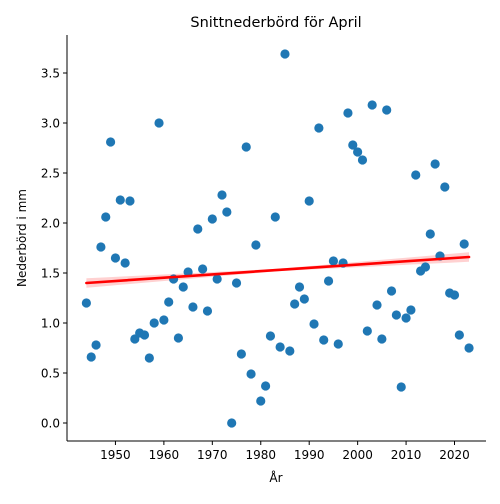  What do you see at coordinates (164, 455) in the screenshot?
I see `x-tick-label: 1960` at bounding box center [164, 455].